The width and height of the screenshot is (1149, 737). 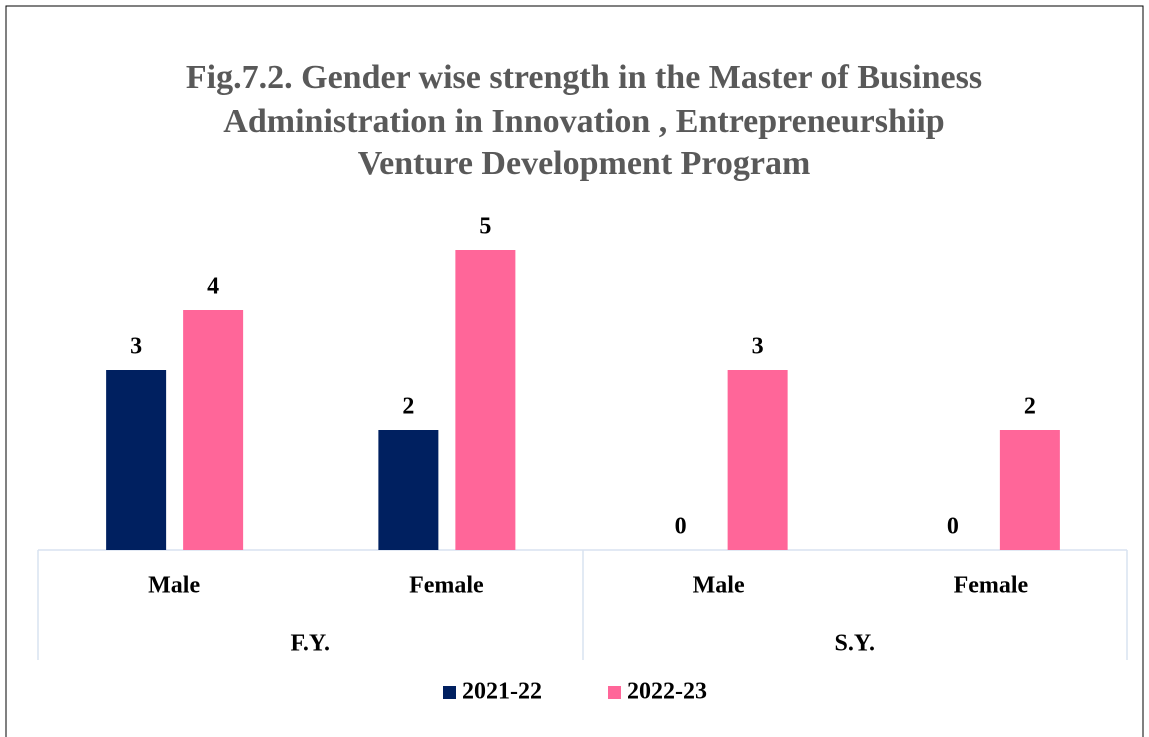 What do you see at coordinates (855, 644) in the screenshot?
I see `group-label: S.Y.` at bounding box center [855, 644].